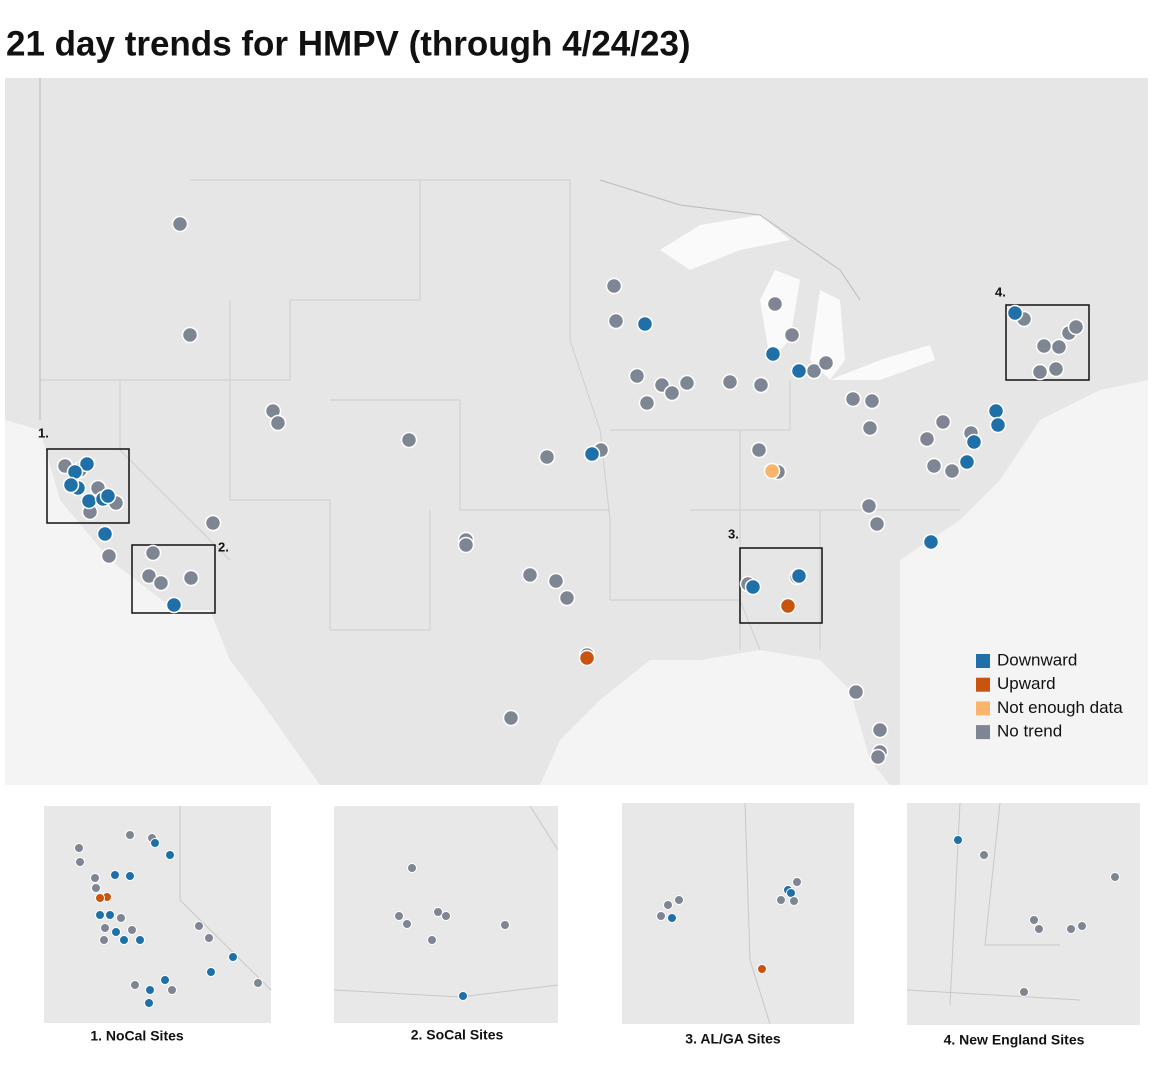 This screenshot has width=1172, height=1080. I want to click on legend-label: Downward, so click(1037, 659).